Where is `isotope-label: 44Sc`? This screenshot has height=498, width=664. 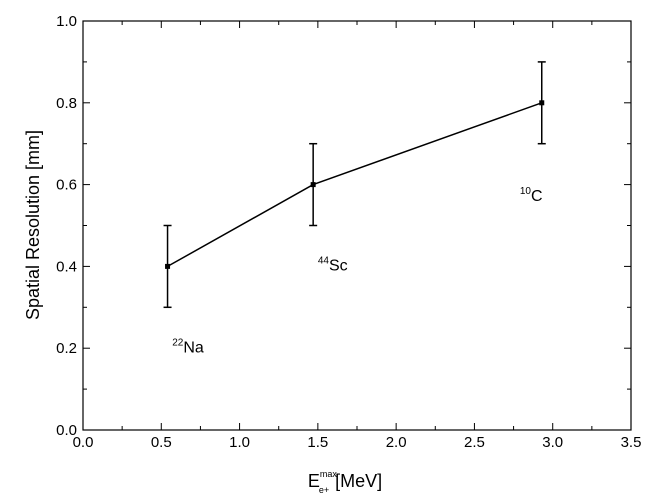 isotope-label: 44Sc is located at coordinates (333, 264).